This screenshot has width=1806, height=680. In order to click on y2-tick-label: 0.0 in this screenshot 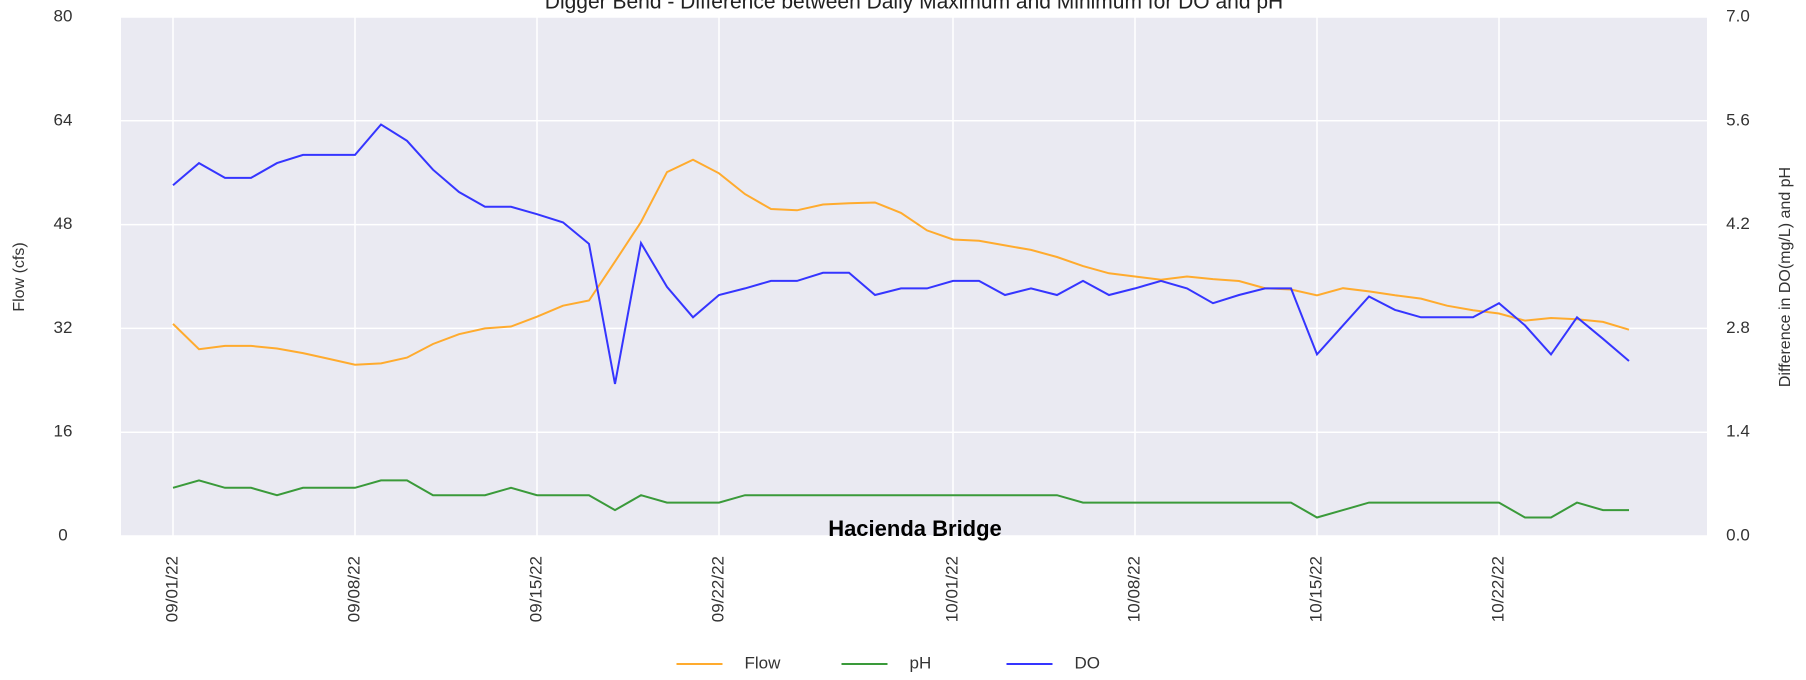, I will do `click(1738, 534)`.